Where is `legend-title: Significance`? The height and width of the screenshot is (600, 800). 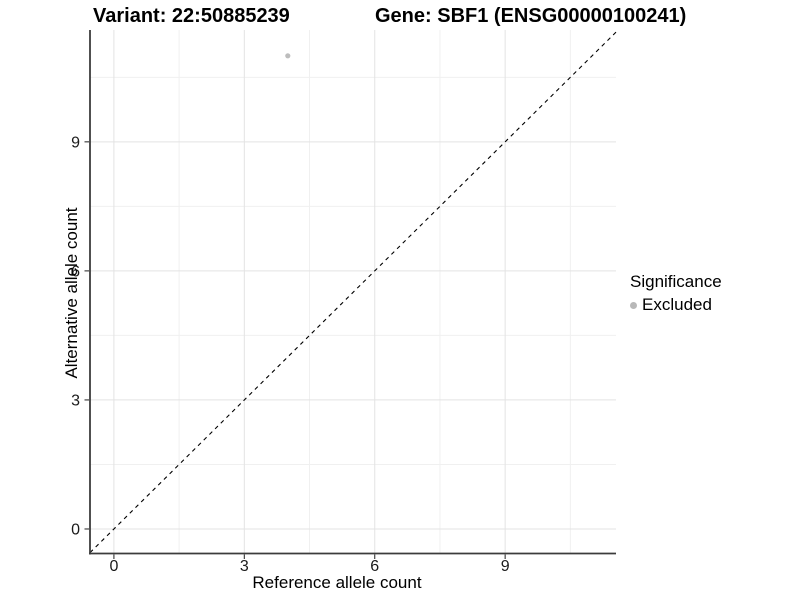 legend-title: Significance is located at coordinates (676, 281).